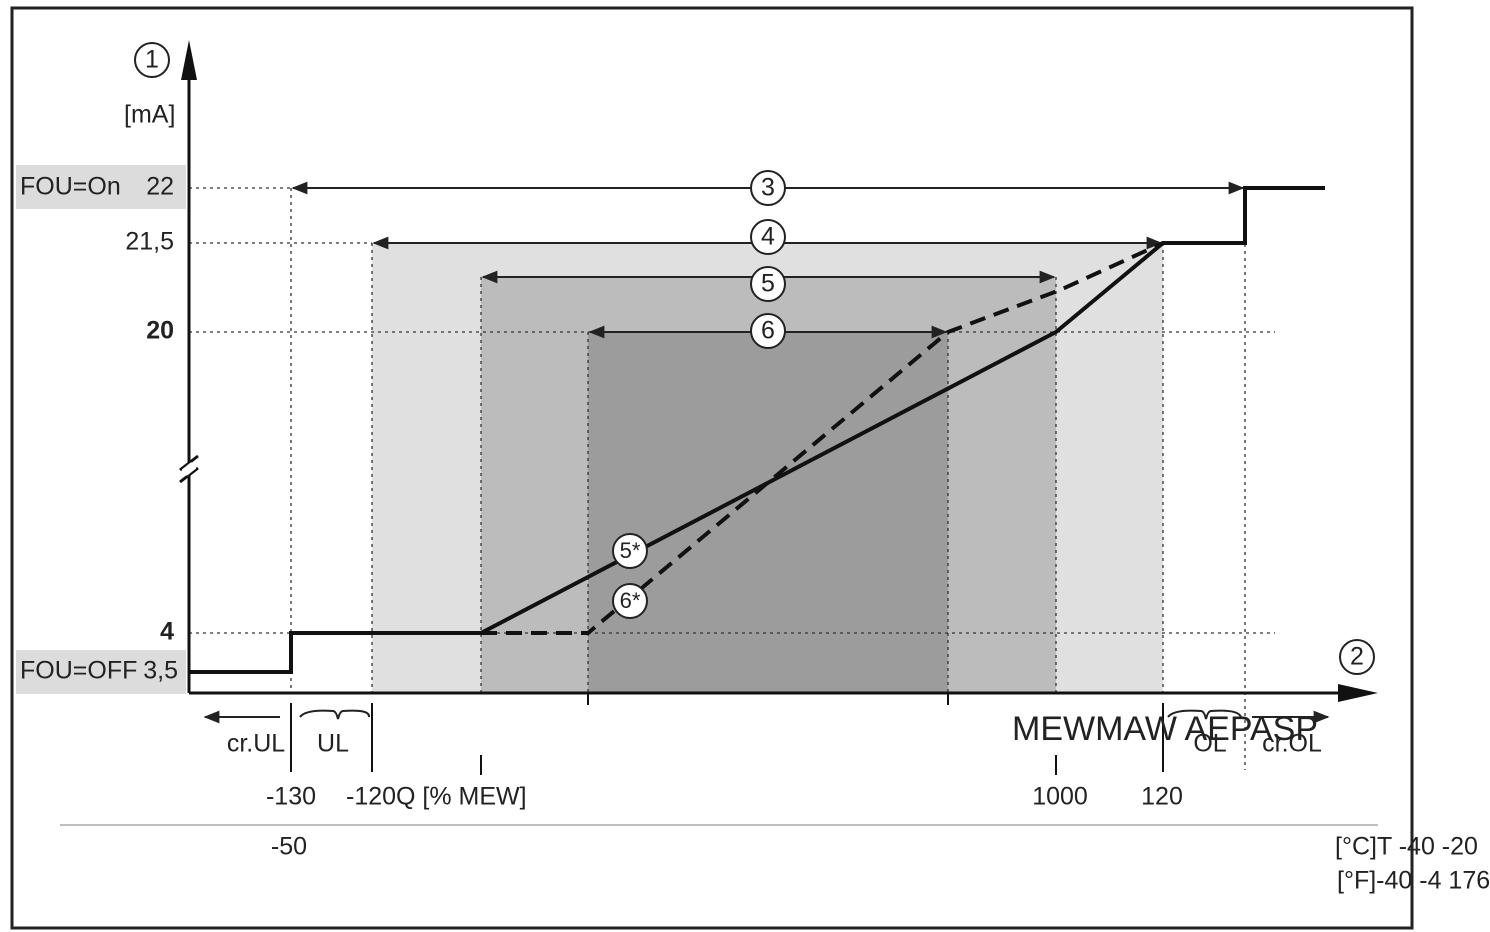 The height and width of the screenshot is (932, 1490). I want to click on ul-brace, so click(334, 714).